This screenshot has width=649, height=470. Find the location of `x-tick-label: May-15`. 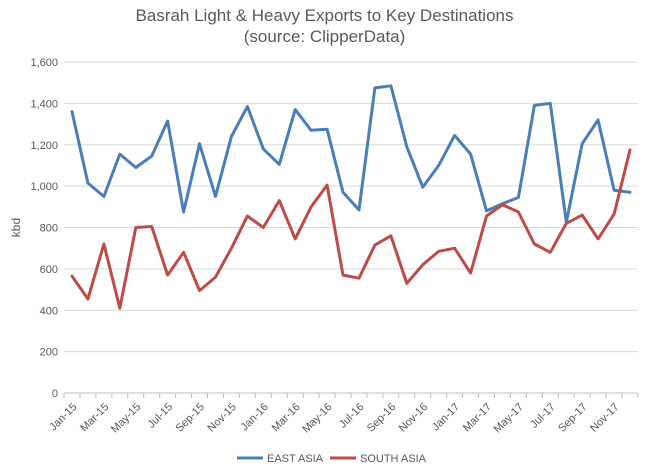

x-tick-label: May-15 is located at coordinates (126, 418).